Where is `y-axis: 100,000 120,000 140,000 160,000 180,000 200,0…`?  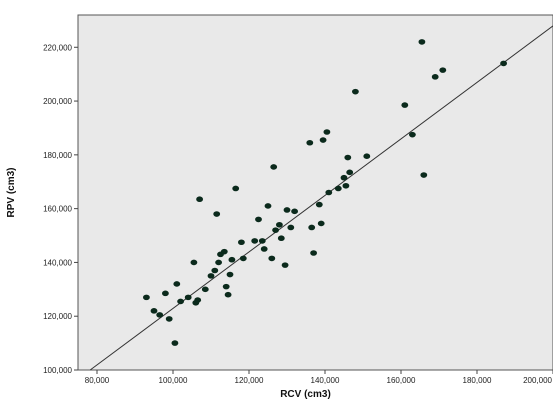 y-axis: 100,000 120,000 140,000 160,000 180,000 200,0… is located at coordinates (60, 209).